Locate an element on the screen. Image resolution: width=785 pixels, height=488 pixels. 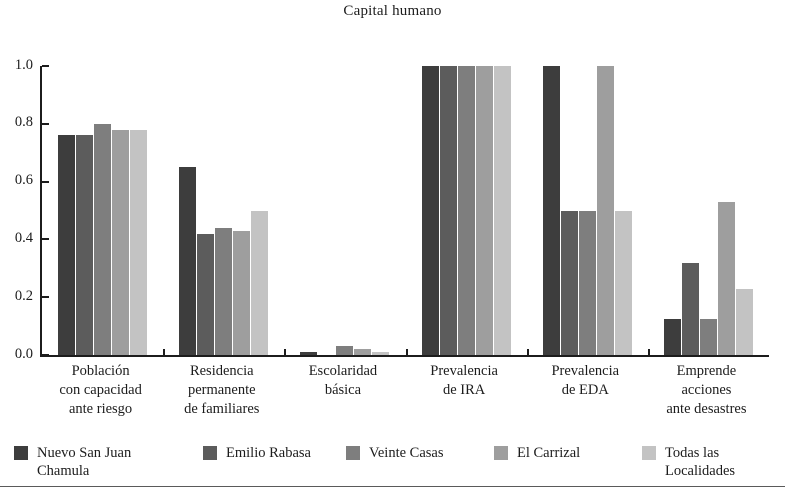
legend-item: Veinte Casas is located at coordinates (395, 453).